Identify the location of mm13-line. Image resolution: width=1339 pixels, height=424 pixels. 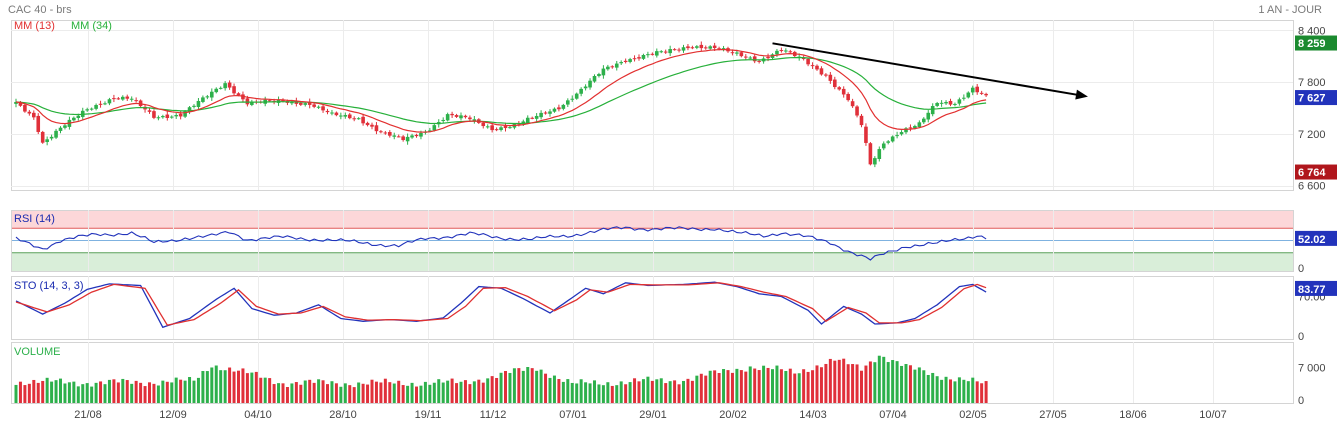
(501, 90).